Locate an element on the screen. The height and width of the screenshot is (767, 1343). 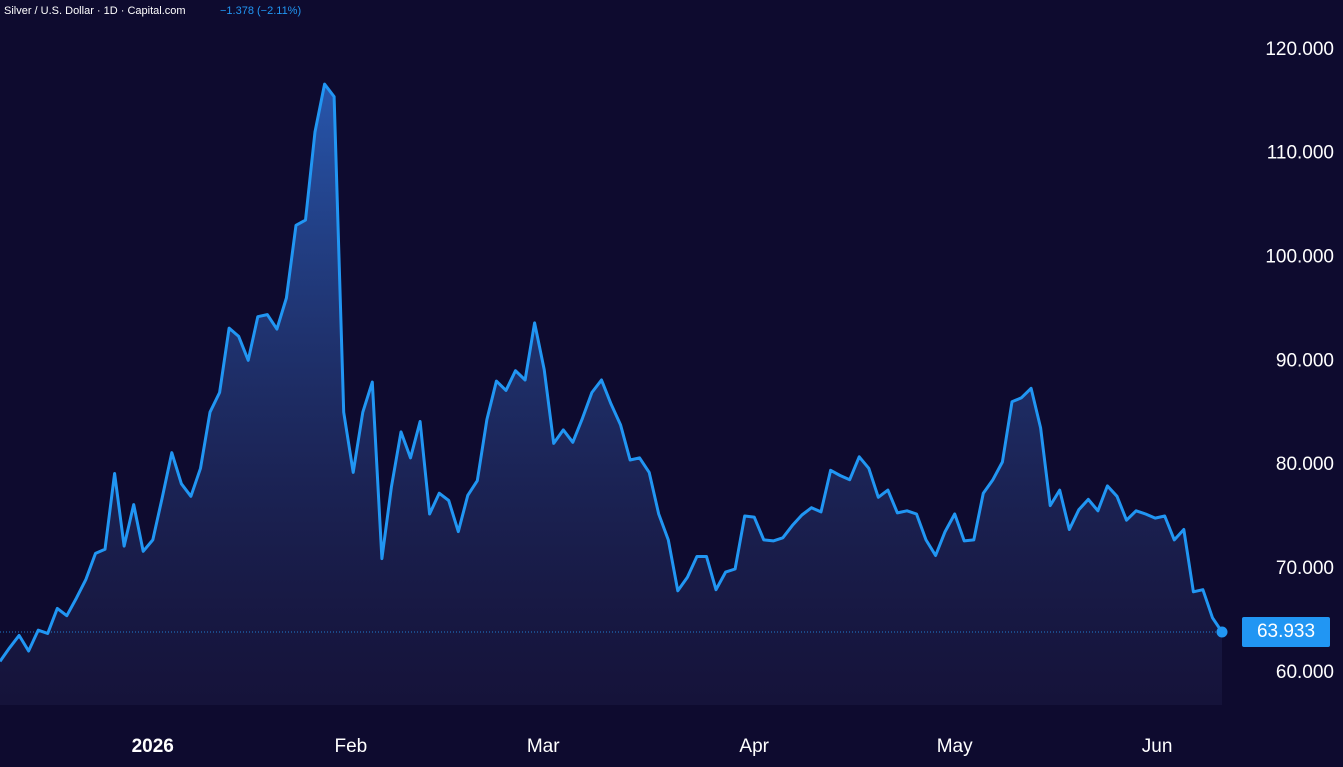
y-tick-label: 110.000 is located at coordinates (1300, 153).